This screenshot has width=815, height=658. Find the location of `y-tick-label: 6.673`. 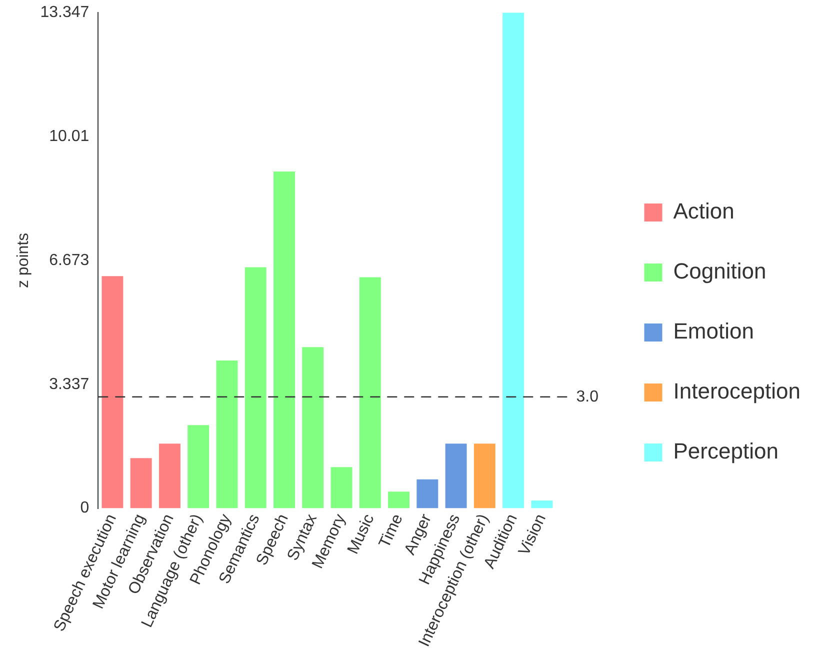

y-tick-label: 6.673 is located at coordinates (69, 260).